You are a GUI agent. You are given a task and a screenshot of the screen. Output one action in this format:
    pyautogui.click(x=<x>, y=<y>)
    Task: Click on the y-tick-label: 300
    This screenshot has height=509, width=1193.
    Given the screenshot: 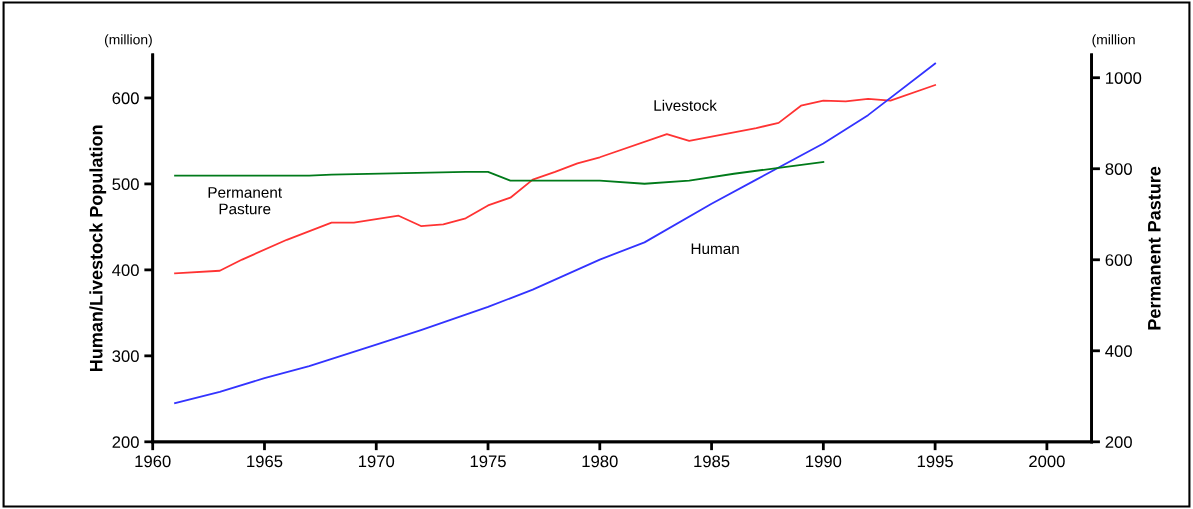 What is the action you would take?
    pyautogui.click(x=125, y=356)
    